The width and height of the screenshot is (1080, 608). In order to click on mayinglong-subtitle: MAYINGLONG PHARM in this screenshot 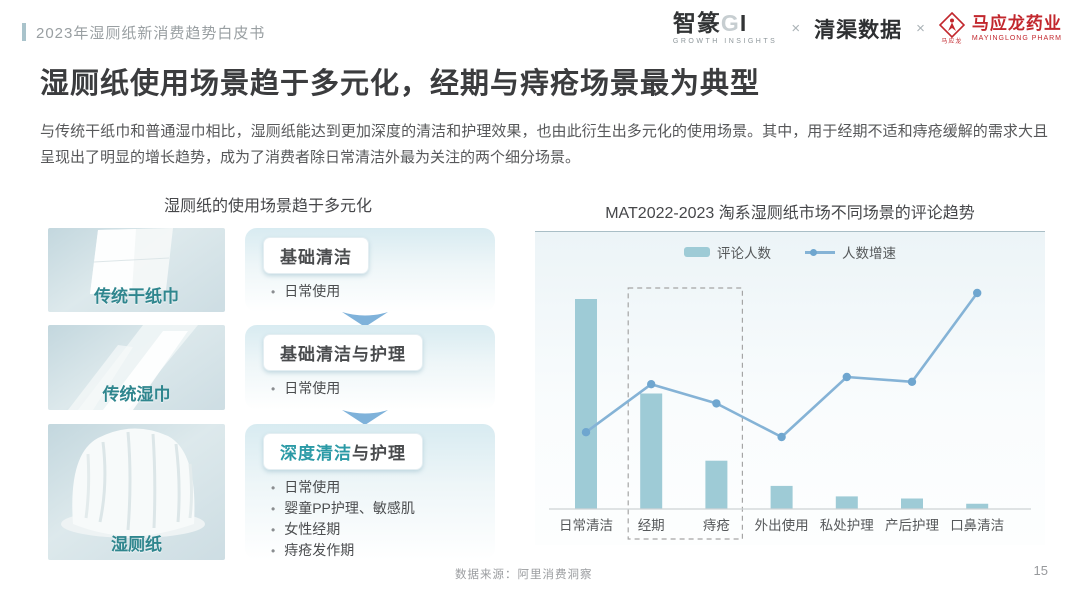, I will do `click(1016, 38)`.